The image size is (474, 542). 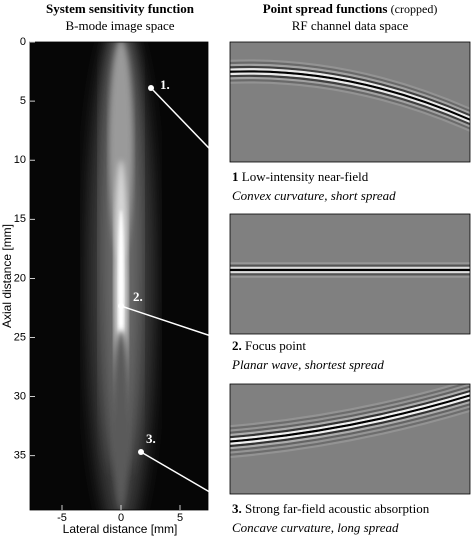 What do you see at coordinates (151, 438) in the screenshot?
I see `point-label: 3.` at bounding box center [151, 438].